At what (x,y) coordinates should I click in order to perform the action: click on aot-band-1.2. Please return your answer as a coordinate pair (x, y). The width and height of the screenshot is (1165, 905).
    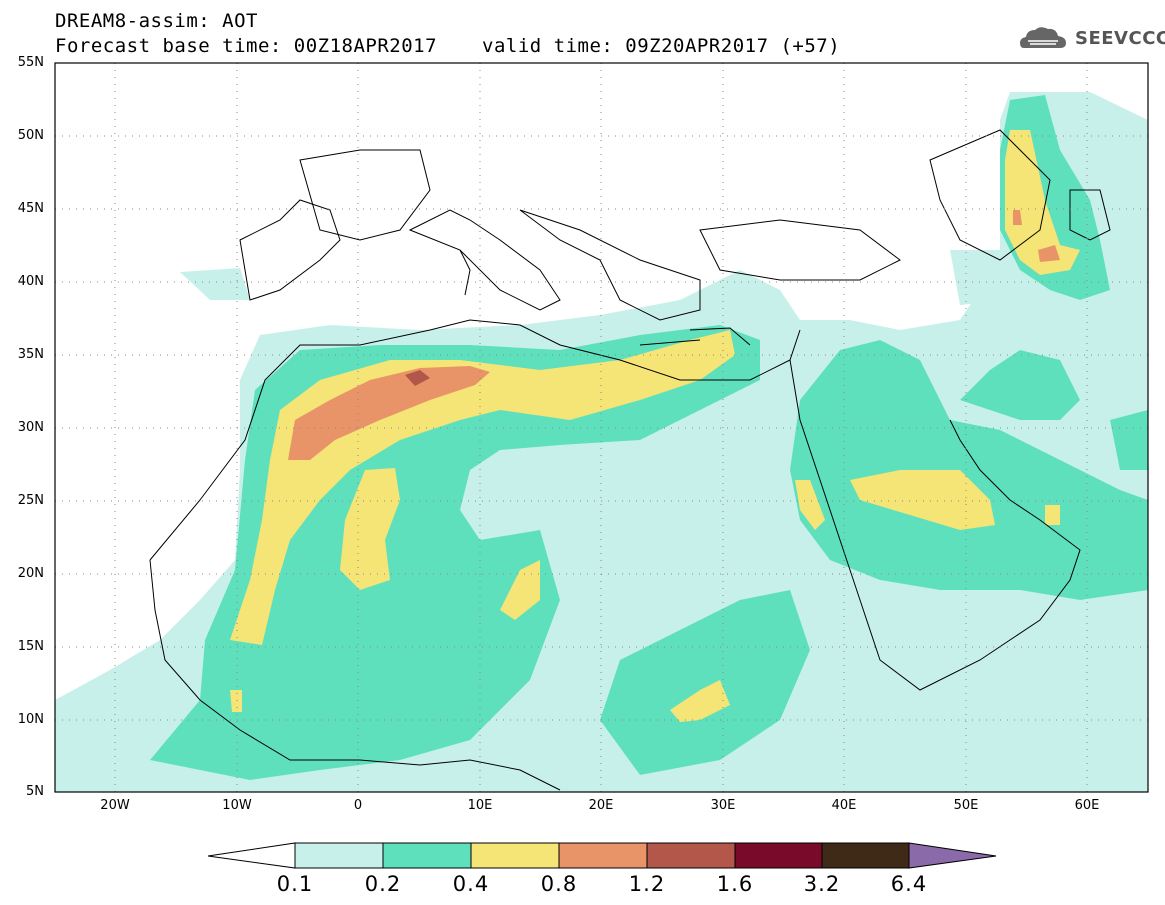
    Looking at the image, I should click on (417, 378).